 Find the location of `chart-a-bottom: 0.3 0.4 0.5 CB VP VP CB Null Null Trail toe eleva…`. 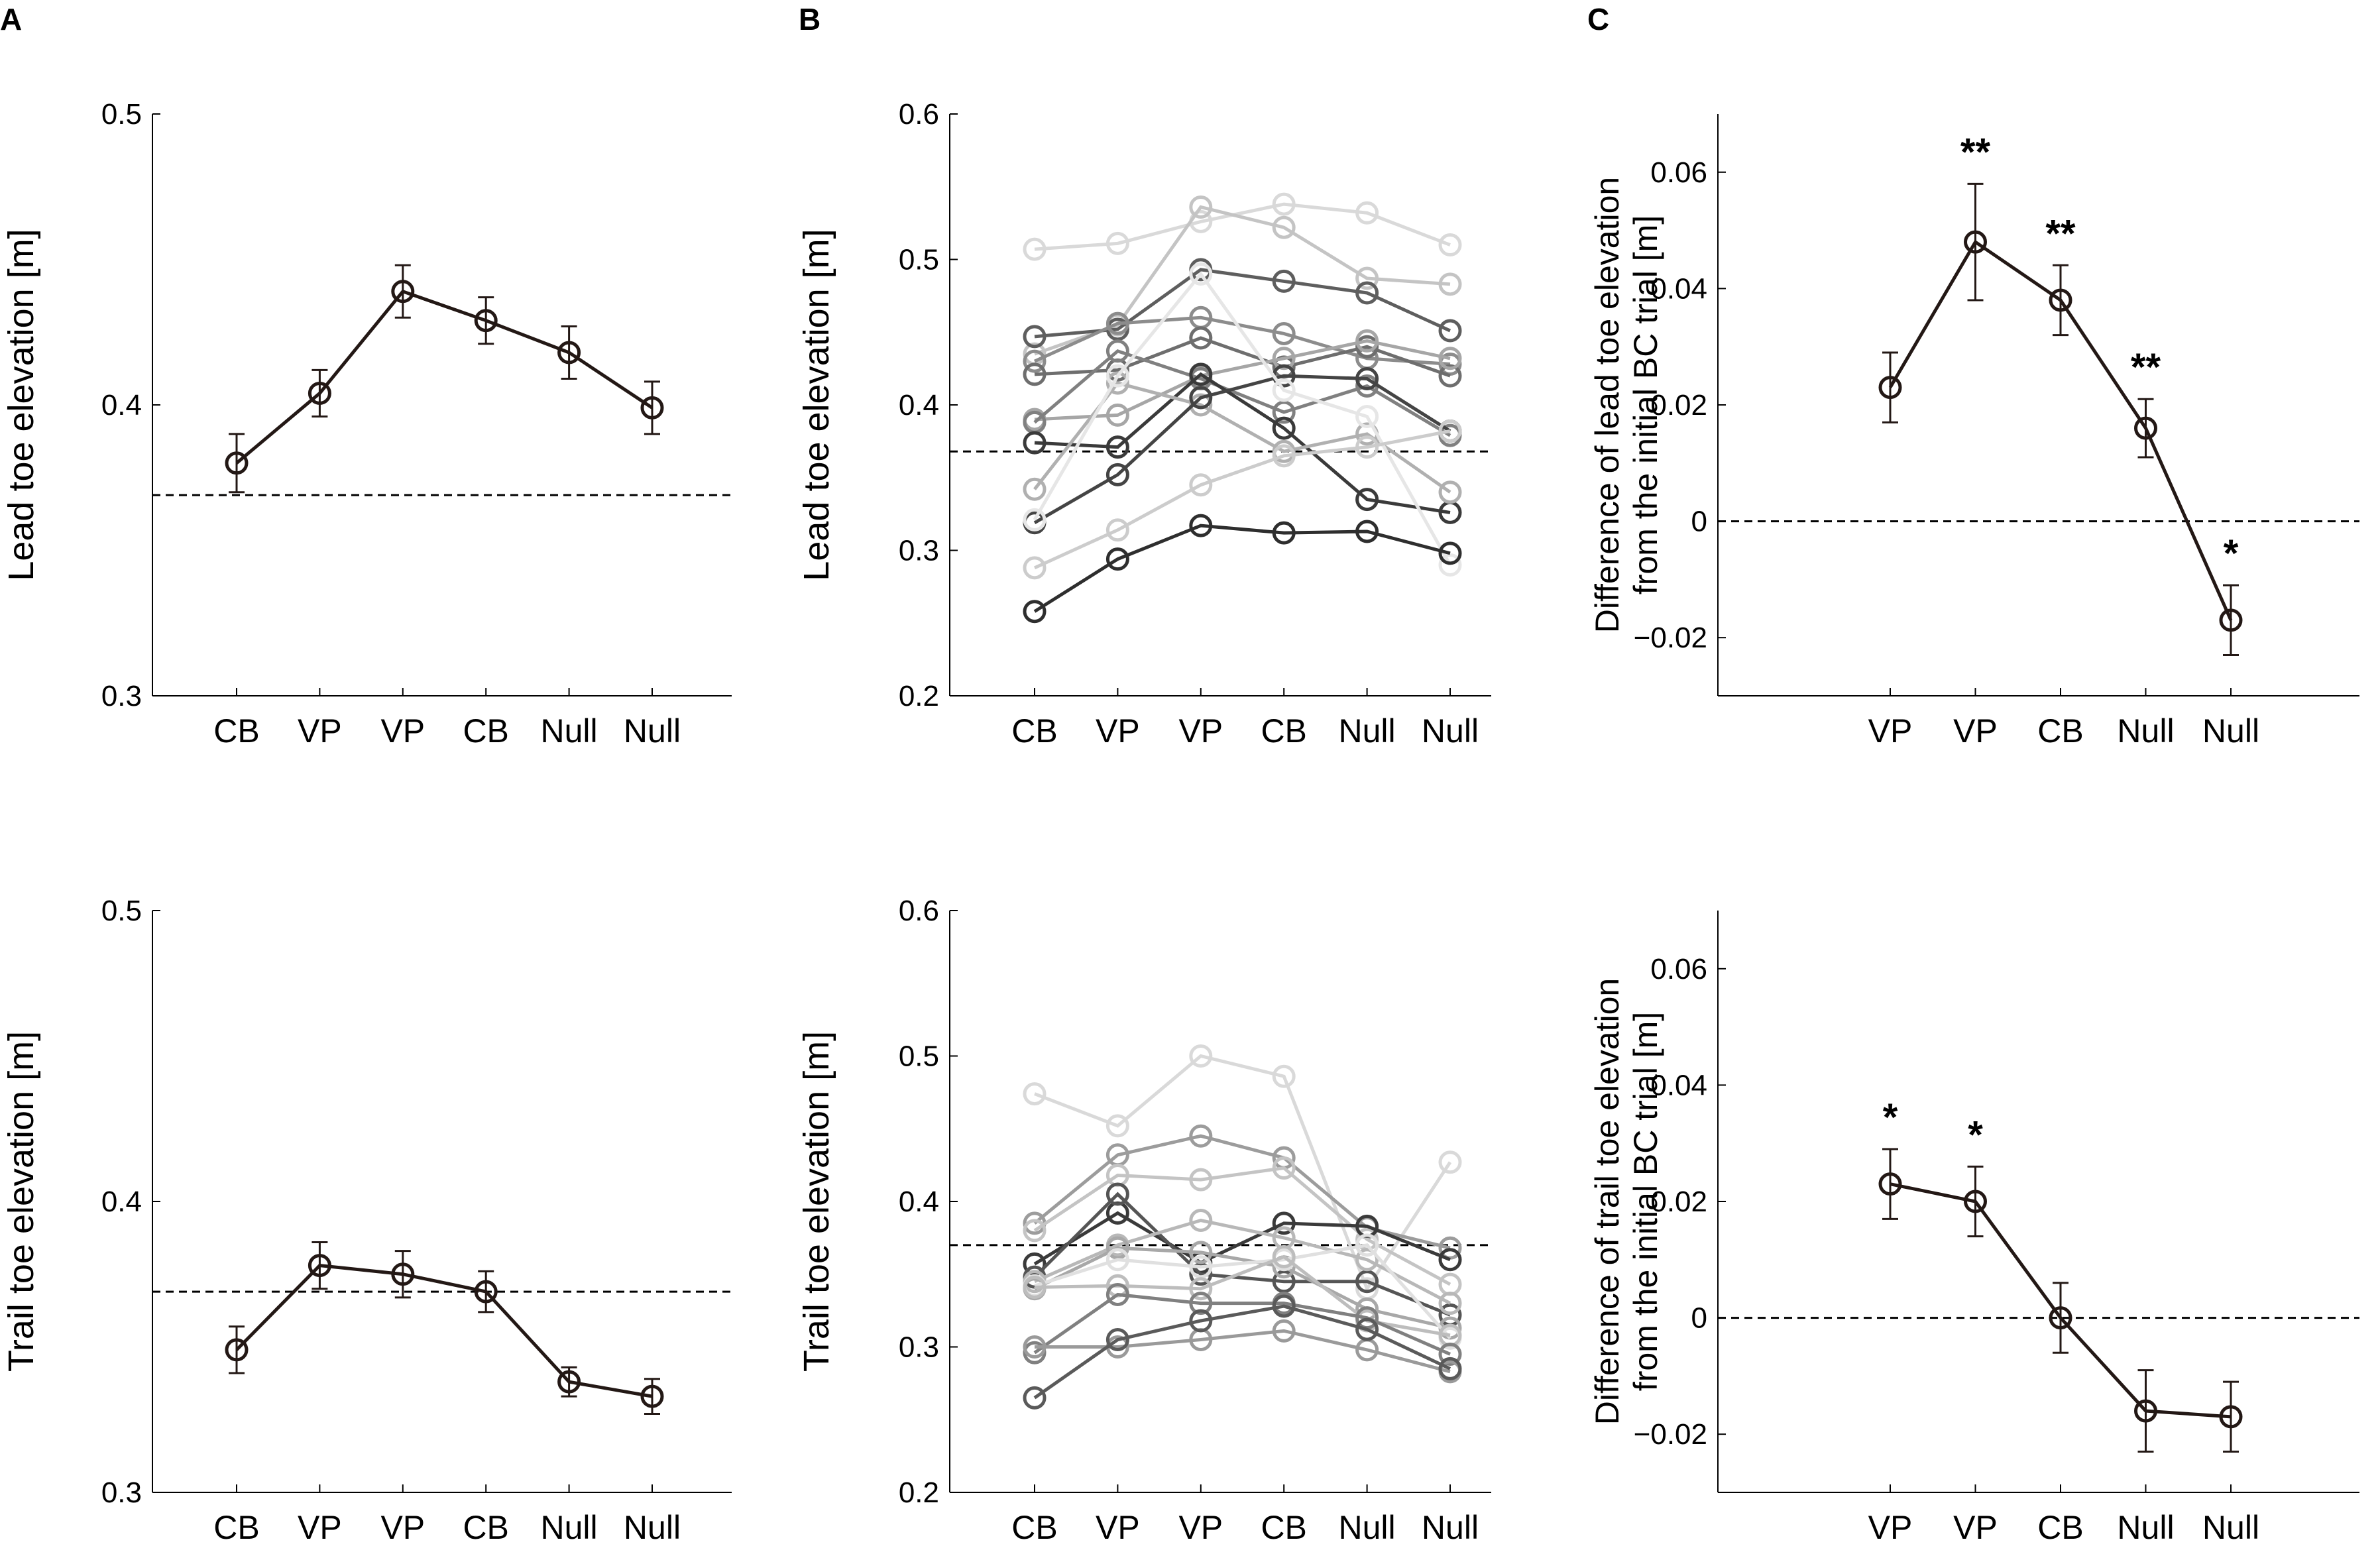

chart-a-bottom: 0.3 0.4 0.5 CB VP VP CB Null Null Trail toe eleva… is located at coordinates (366, 1220).